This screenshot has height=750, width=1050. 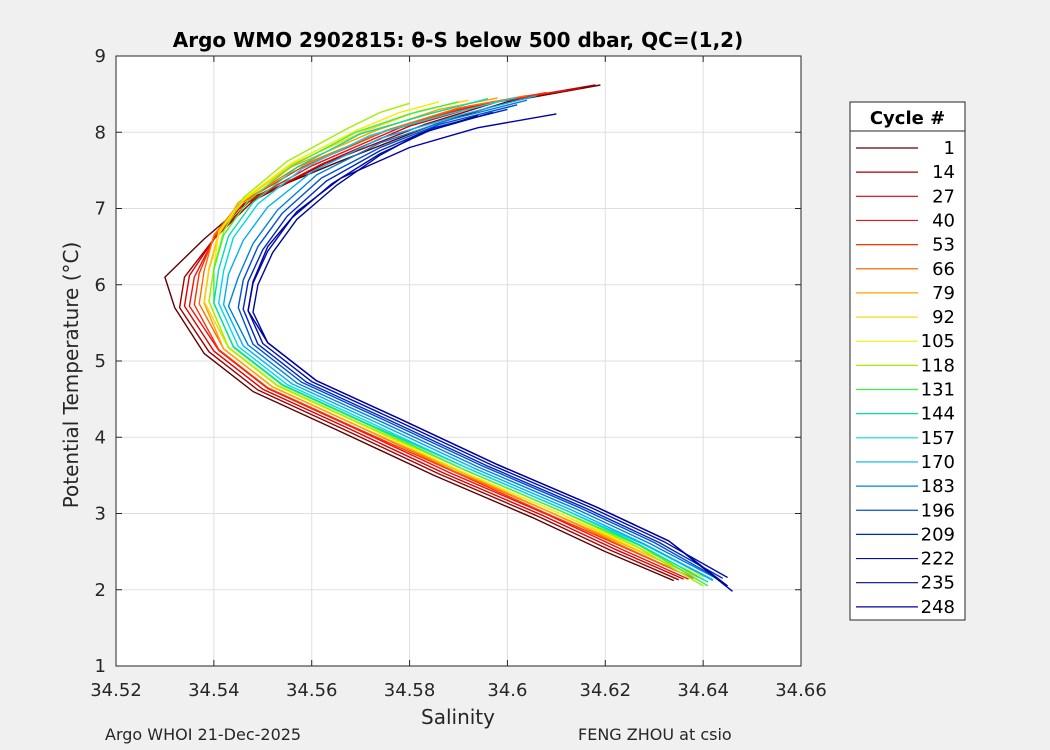 I want to click on legend-label-cycle-40: 40, so click(x=943, y=220).